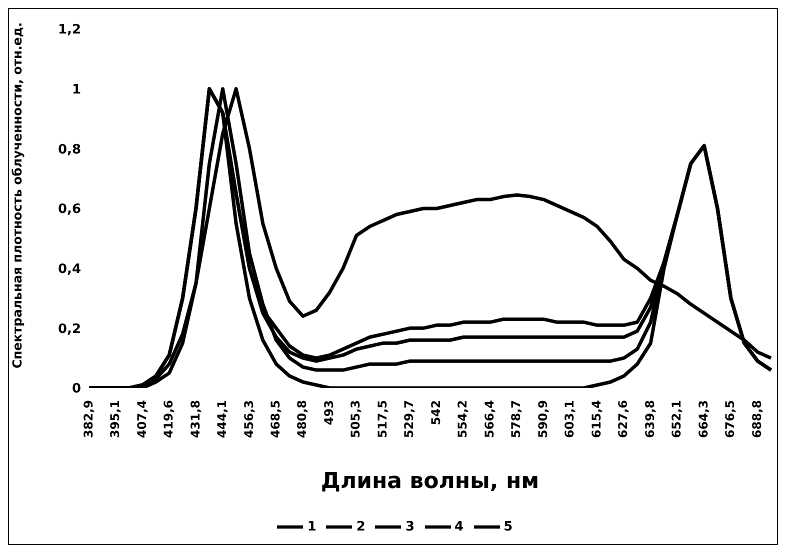 This screenshot has height=553, width=786. Describe the element at coordinates (311, 527) in the screenshot. I see `legend-label: 1` at that location.